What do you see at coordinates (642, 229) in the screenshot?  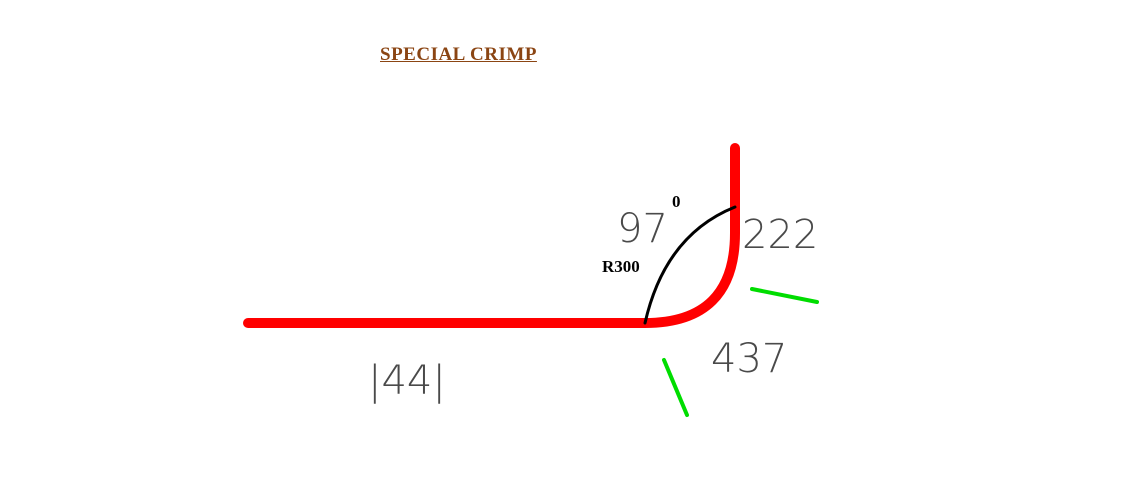 I see `angle-label: 97` at bounding box center [642, 229].